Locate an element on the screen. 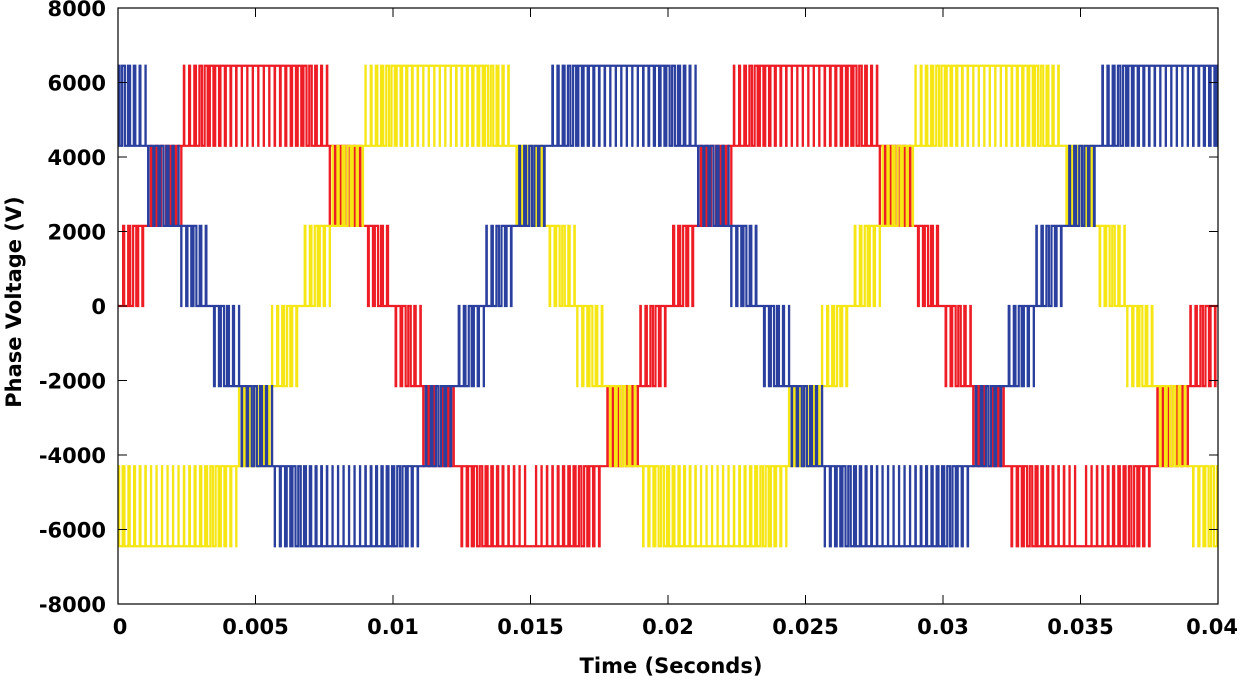  y-tick-label: 0 is located at coordinates (98, 307).